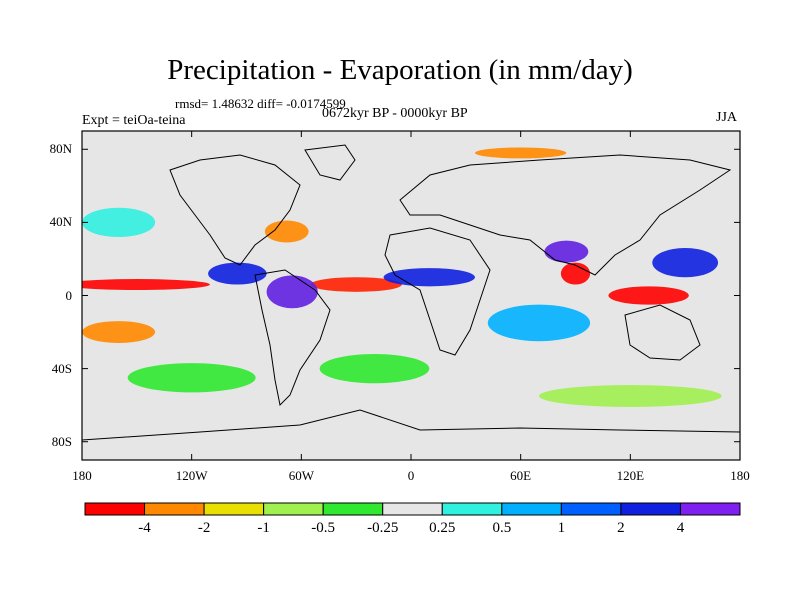 This screenshot has height=600, width=800. I want to click on coastline-antarctica, so click(411, 425).